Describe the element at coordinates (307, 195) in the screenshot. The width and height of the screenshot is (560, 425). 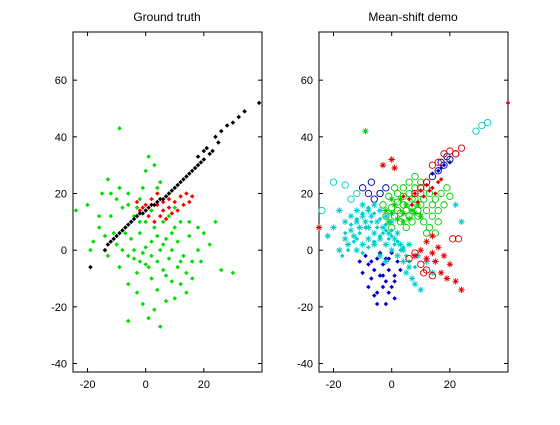
I see `y-tick-label-mean-shift-demo: 20` at that location.